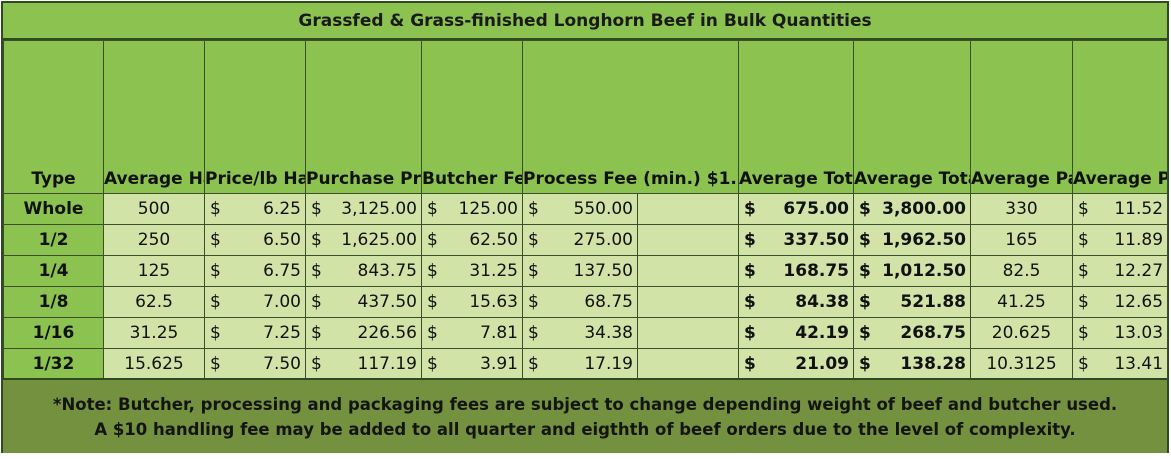  I want to click on header-total-cost: Average Total Cost, so click(912, 117).